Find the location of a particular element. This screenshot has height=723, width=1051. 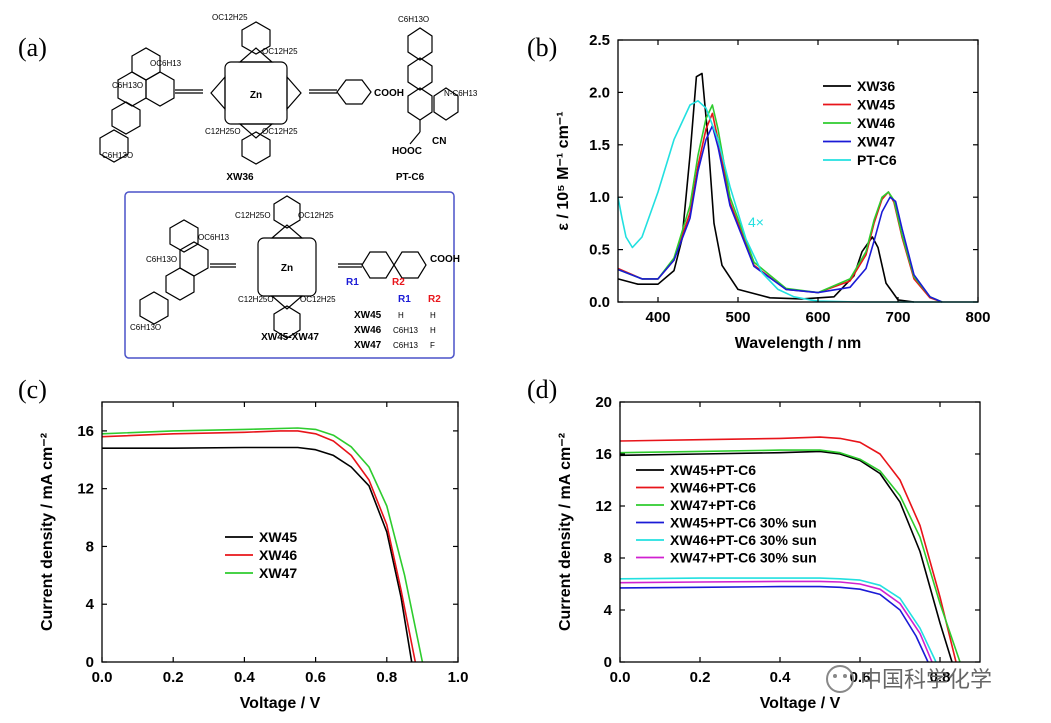

legend-label: XW46+PT-C6 is located at coordinates (713, 488).